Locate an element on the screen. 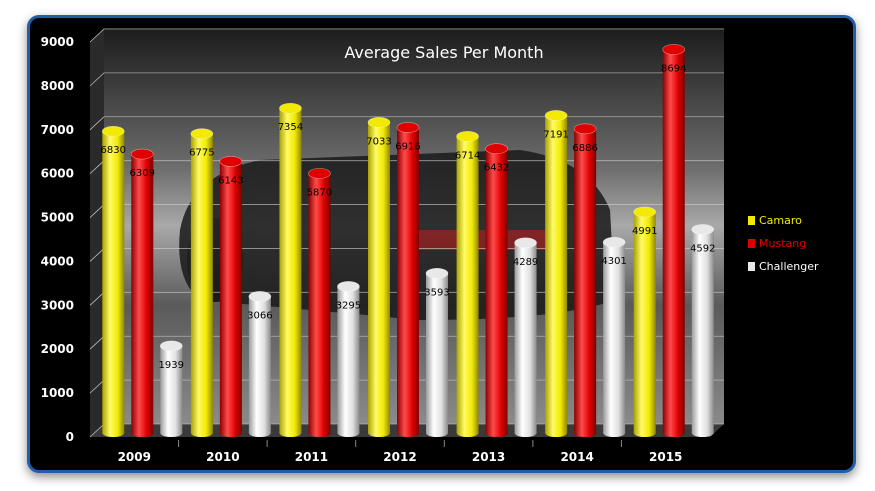 The image size is (875, 491). bar-camaro-2013: 6714 is located at coordinates (467, 284).